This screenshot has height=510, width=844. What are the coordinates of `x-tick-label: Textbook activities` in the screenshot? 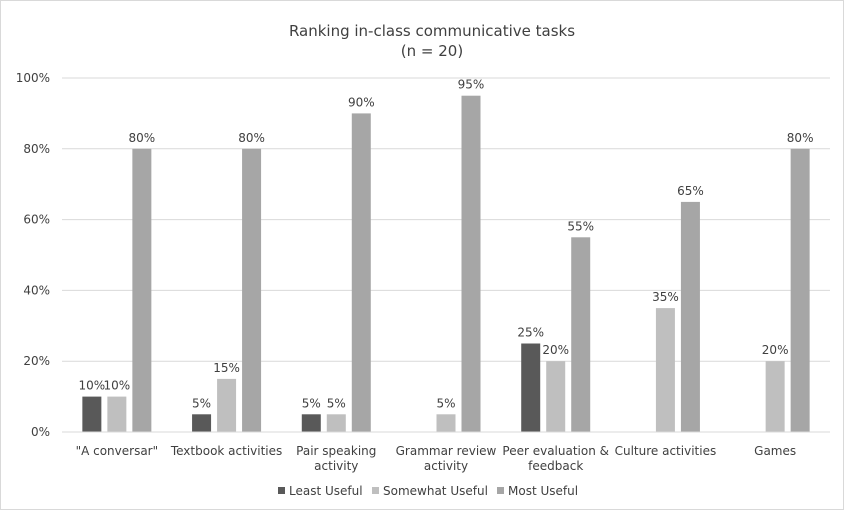 It's located at (226, 451).